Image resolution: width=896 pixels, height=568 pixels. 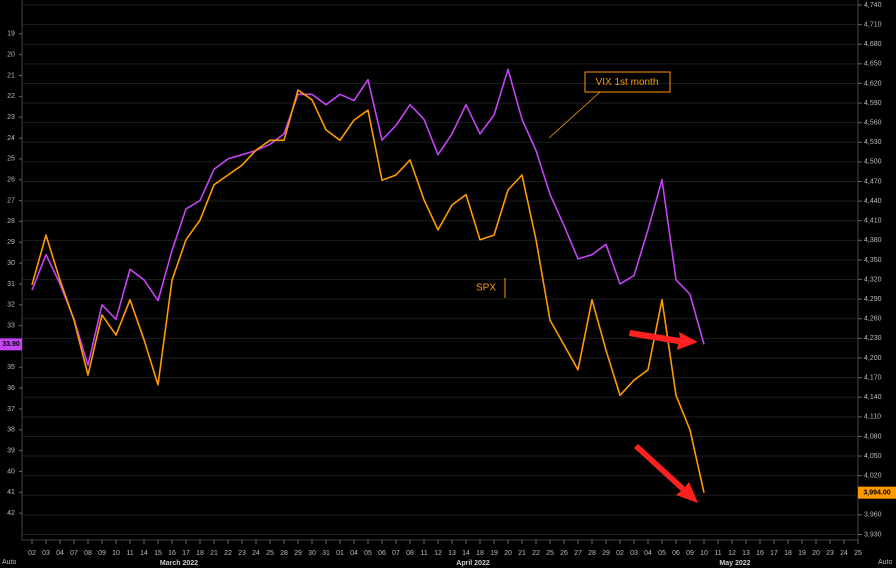 I want to click on y2-tick-label: 4,650, so click(x=873, y=64).